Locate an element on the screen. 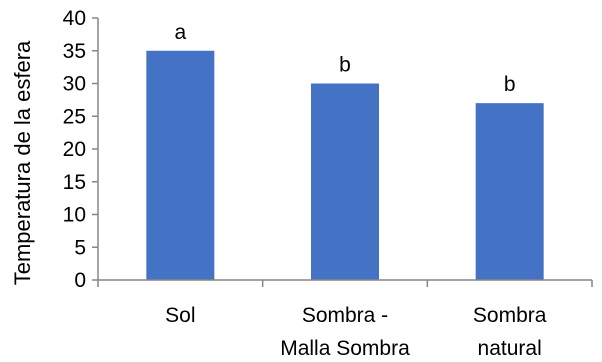  y-tick-label: 20 is located at coordinates (74, 149).